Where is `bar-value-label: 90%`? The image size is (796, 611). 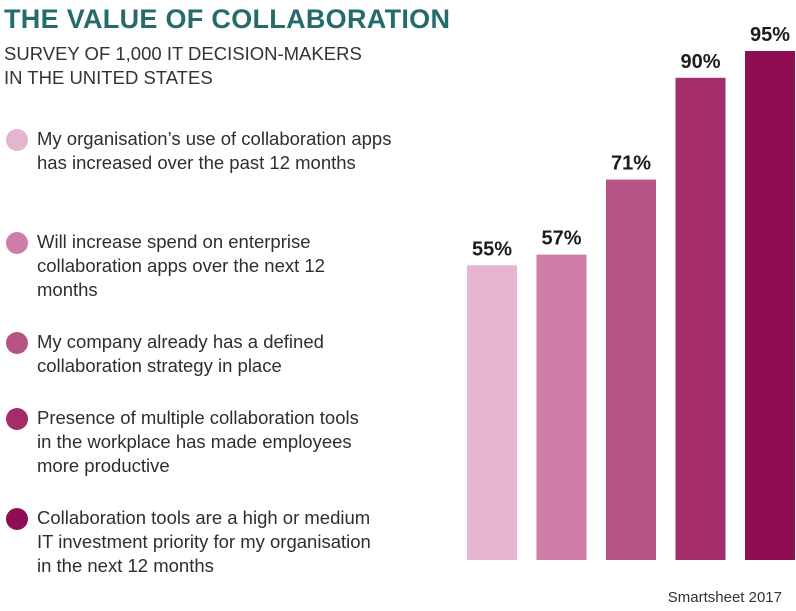 bar-value-label: 90% is located at coordinates (700, 62).